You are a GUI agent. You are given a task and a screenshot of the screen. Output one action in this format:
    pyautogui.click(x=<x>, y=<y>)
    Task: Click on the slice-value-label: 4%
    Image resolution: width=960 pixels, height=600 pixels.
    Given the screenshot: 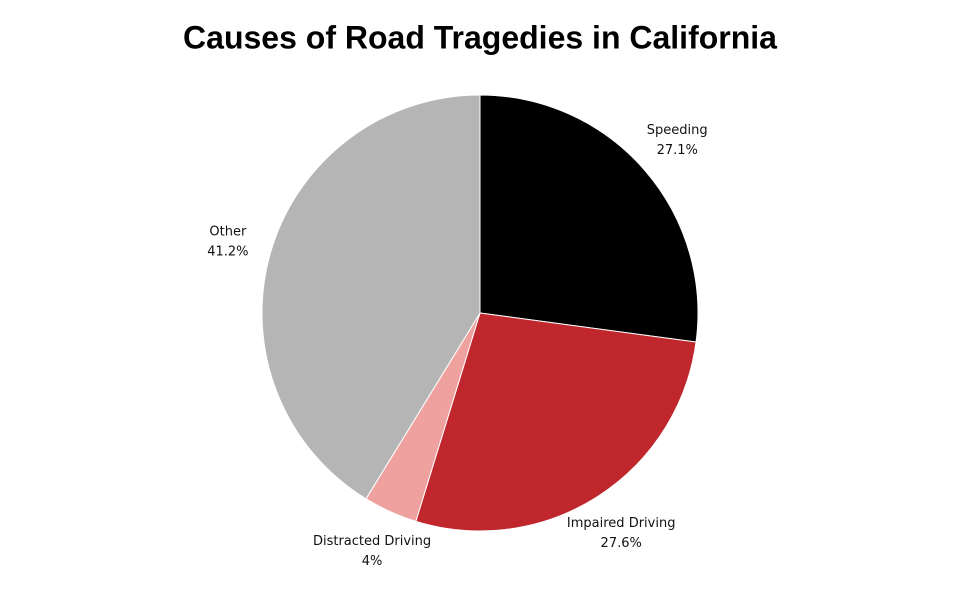 What is the action you would take?
    pyautogui.click(x=372, y=561)
    